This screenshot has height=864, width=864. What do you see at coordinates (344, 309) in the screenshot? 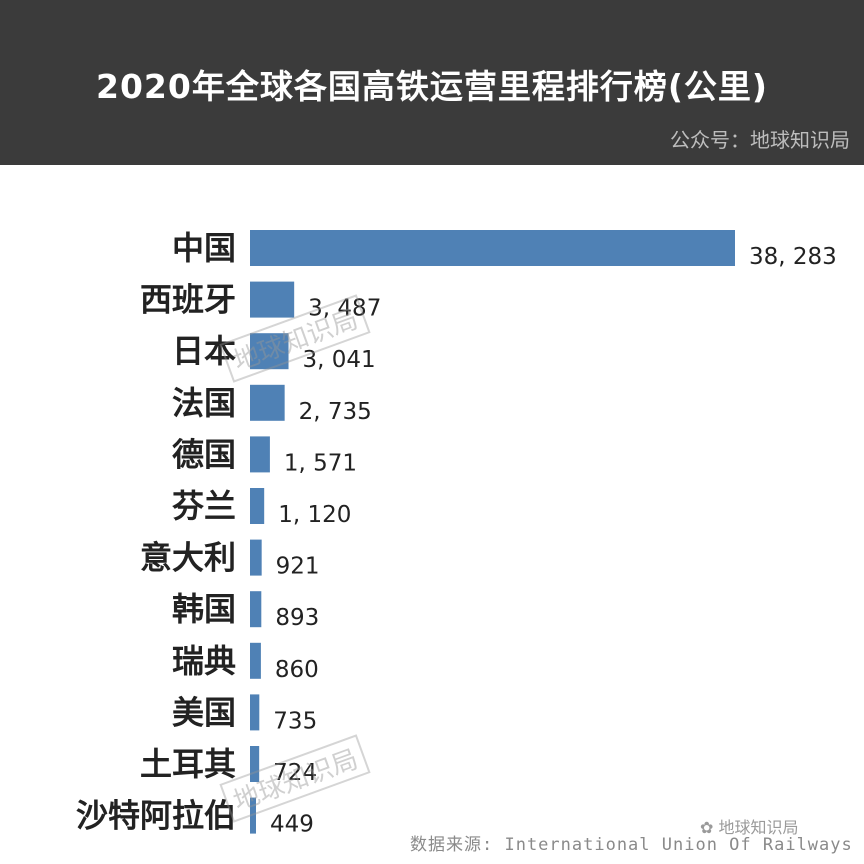
I see `value-label-1: 3, 487` at bounding box center [344, 309].